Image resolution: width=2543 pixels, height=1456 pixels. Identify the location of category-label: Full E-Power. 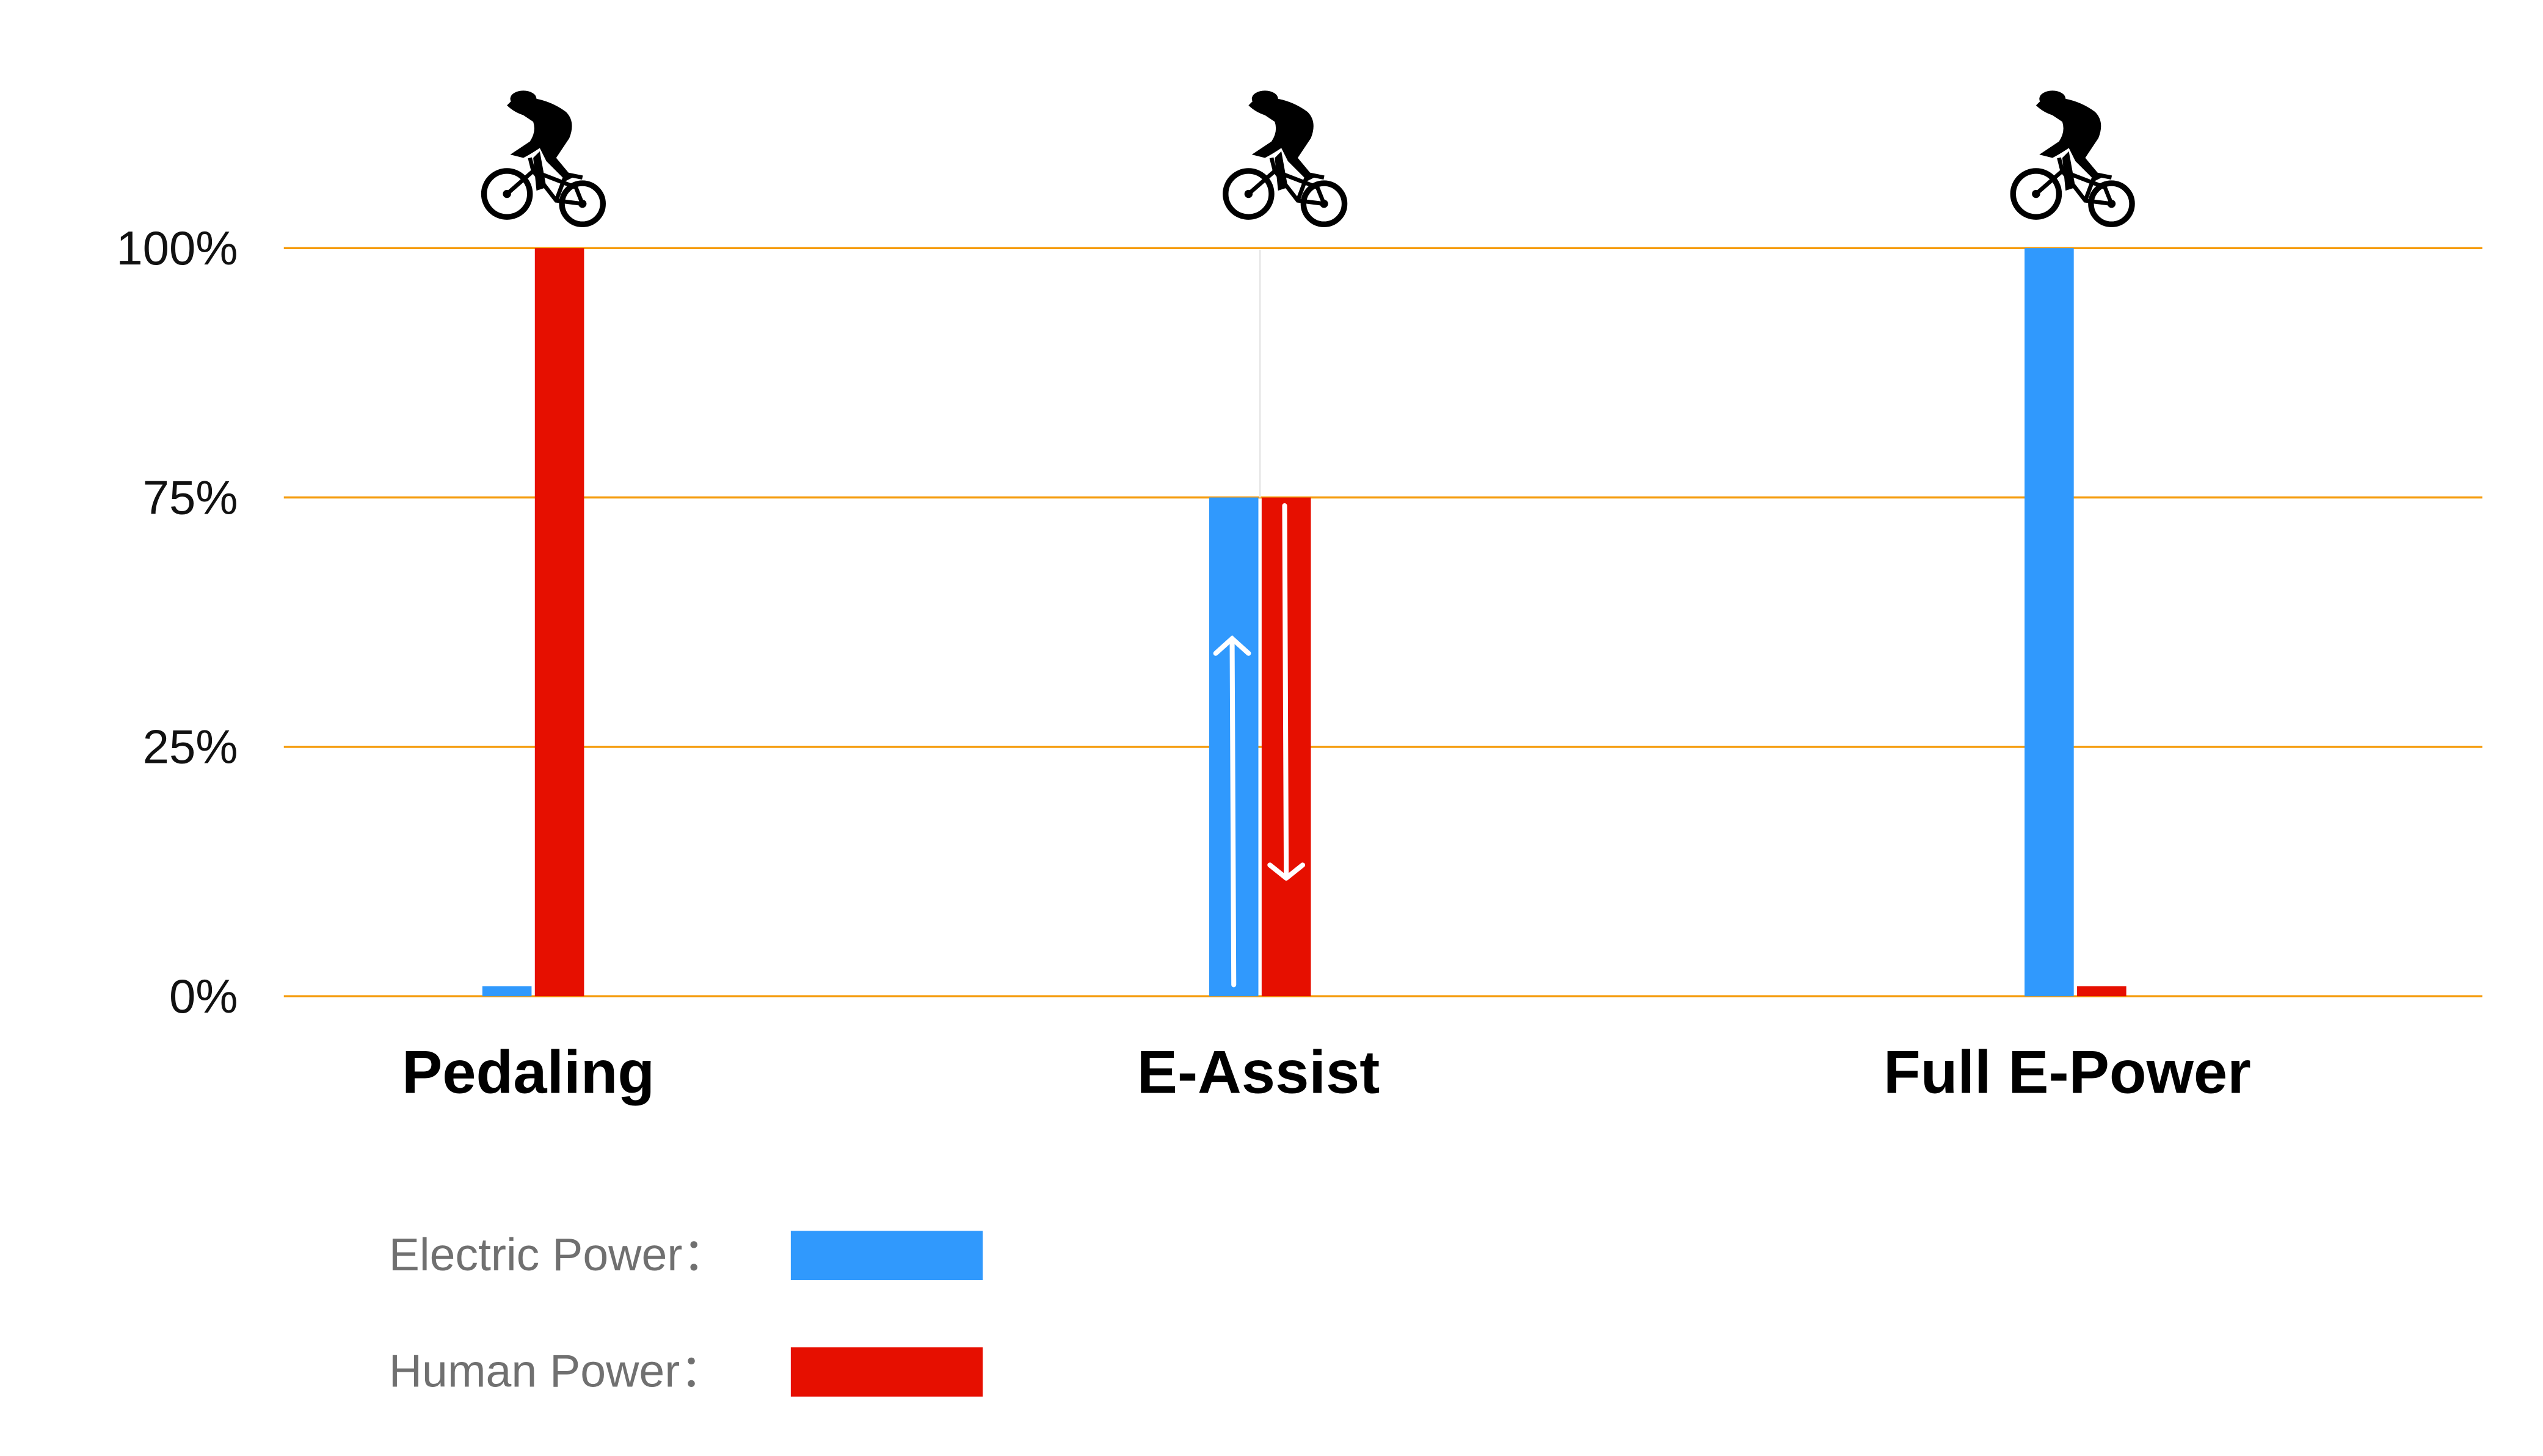
(2067, 1073).